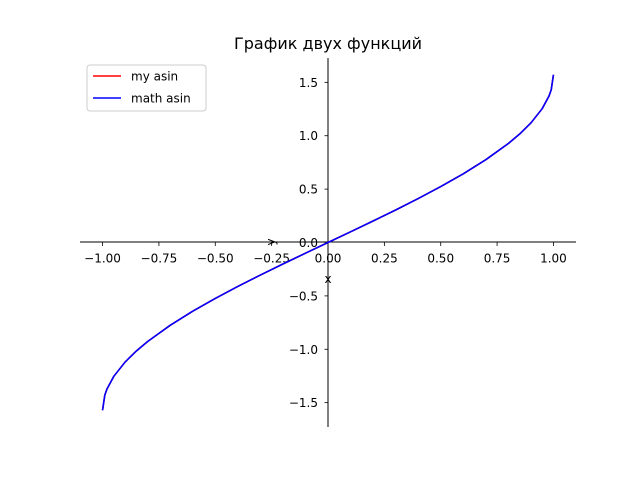 Image resolution: width=640 pixels, height=480 pixels. What do you see at coordinates (328, 43) in the screenshot?
I see `chart-title: График двух функций` at bounding box center [328, 43].